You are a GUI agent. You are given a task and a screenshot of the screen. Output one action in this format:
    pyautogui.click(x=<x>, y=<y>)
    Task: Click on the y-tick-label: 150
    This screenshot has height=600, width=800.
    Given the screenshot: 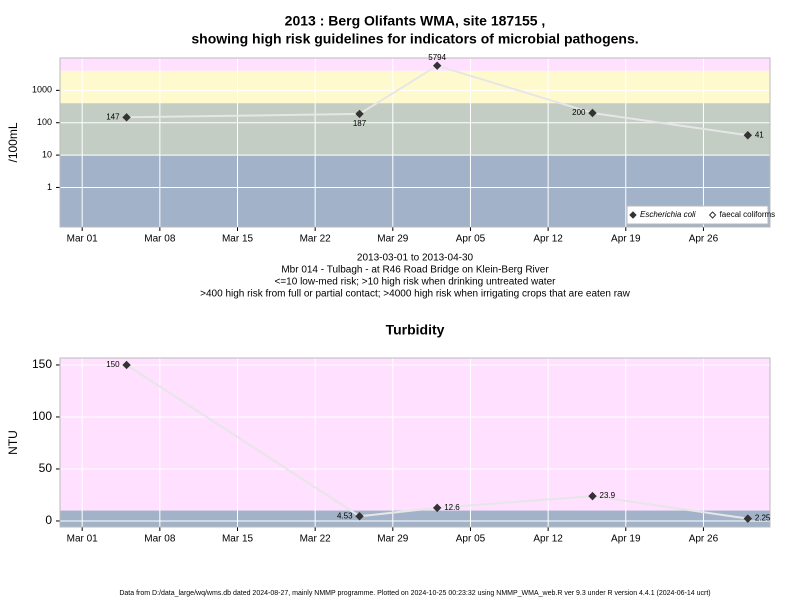 What is the action you would take?
    pyautogui.click(x=42, y=364)
    